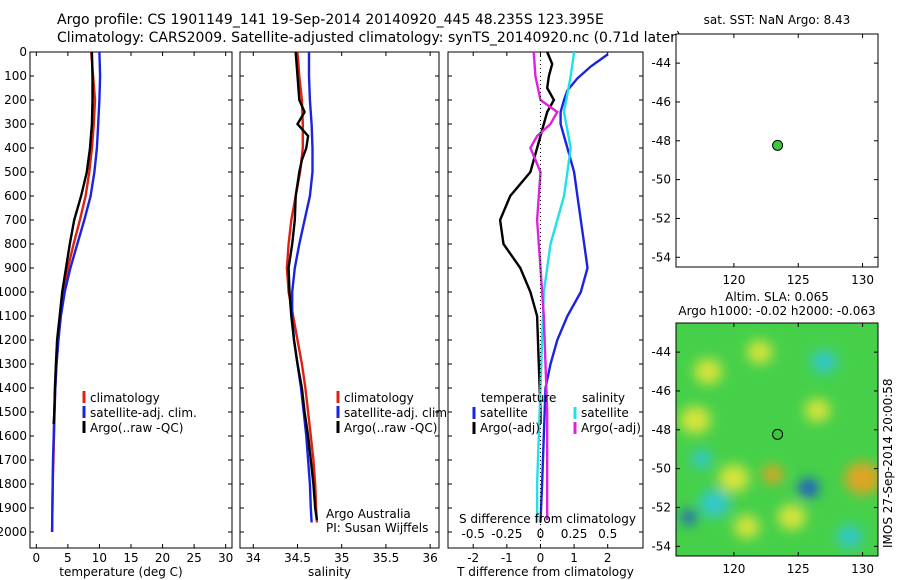  Describe the element at coordinates (15, 268) in the screenshot. I see `depth-tick-label: 900` at that location.